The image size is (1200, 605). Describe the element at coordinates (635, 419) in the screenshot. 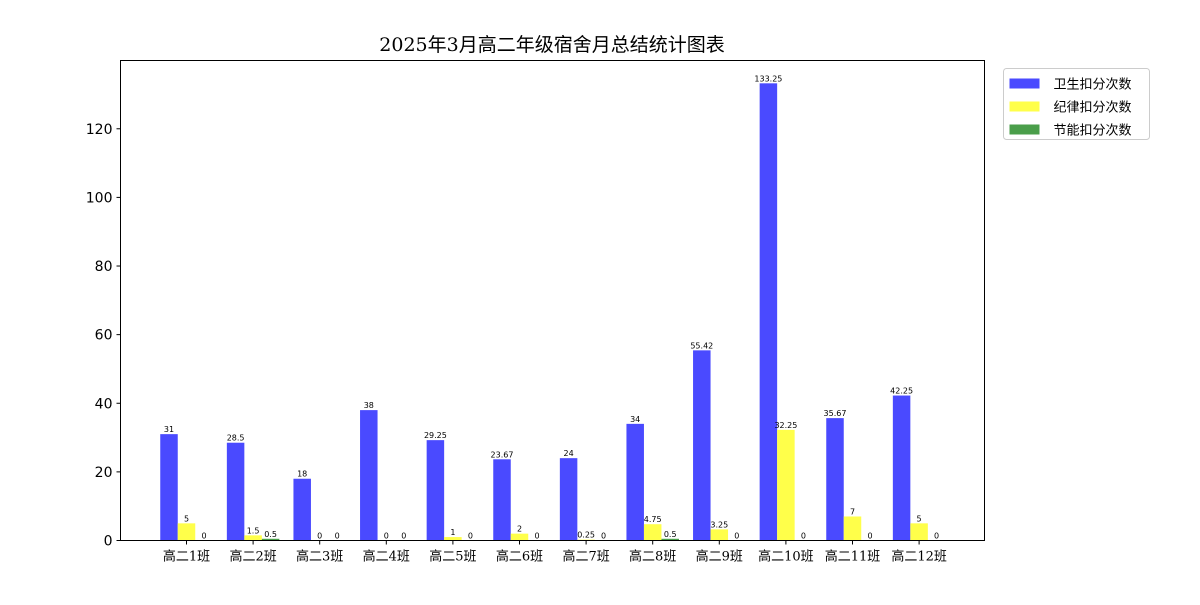

I see `bar-value-label: 34` at that location.